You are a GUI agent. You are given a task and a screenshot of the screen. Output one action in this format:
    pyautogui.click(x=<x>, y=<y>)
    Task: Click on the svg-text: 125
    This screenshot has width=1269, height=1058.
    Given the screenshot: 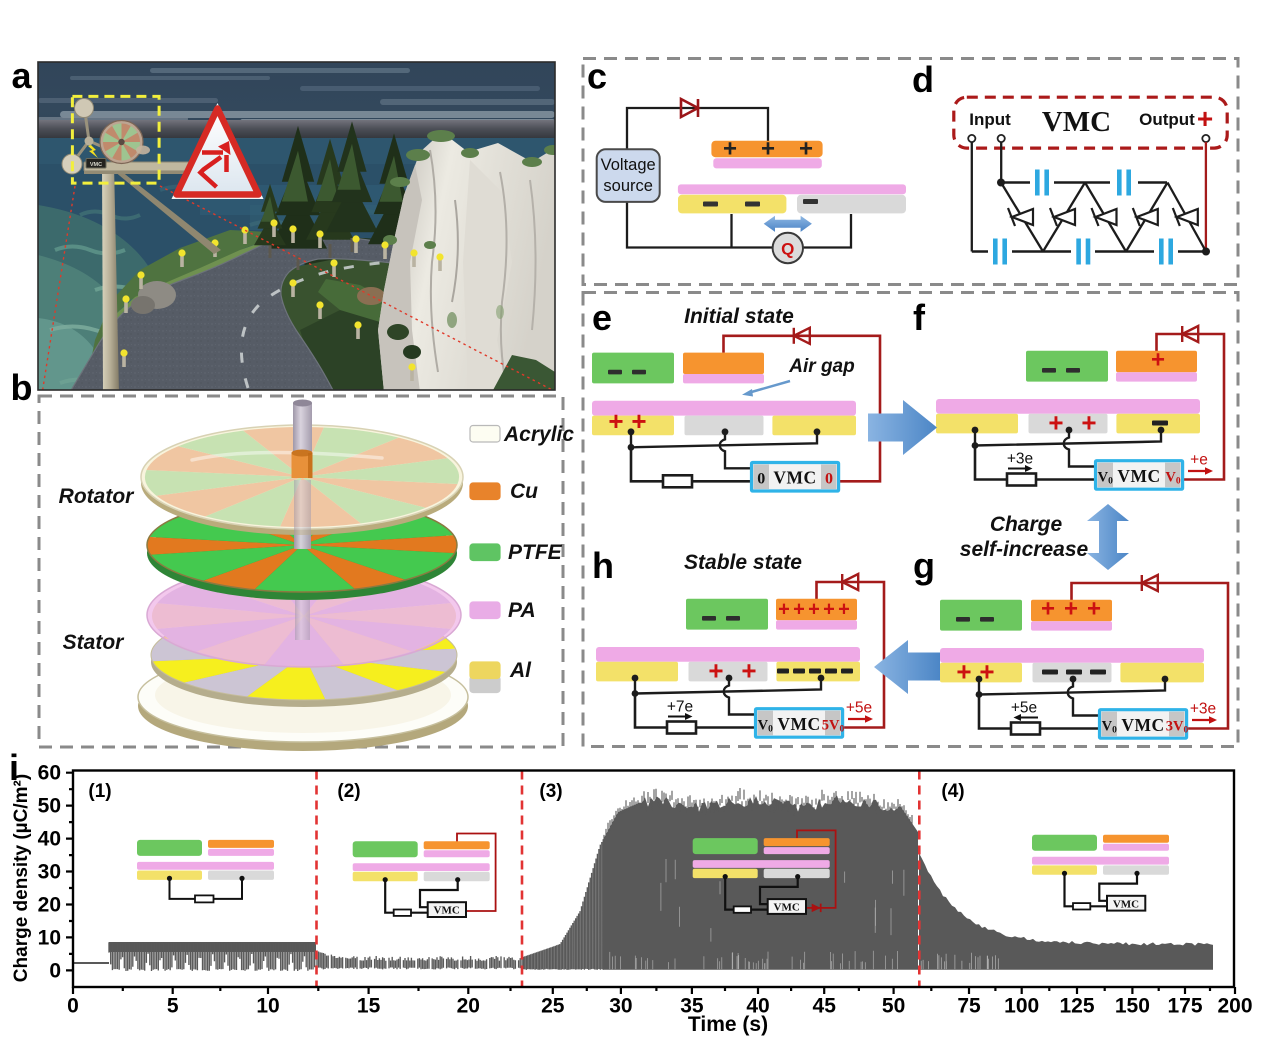 What is the action you would take?
    pyautogui.click(x=1076, y=1006)
    